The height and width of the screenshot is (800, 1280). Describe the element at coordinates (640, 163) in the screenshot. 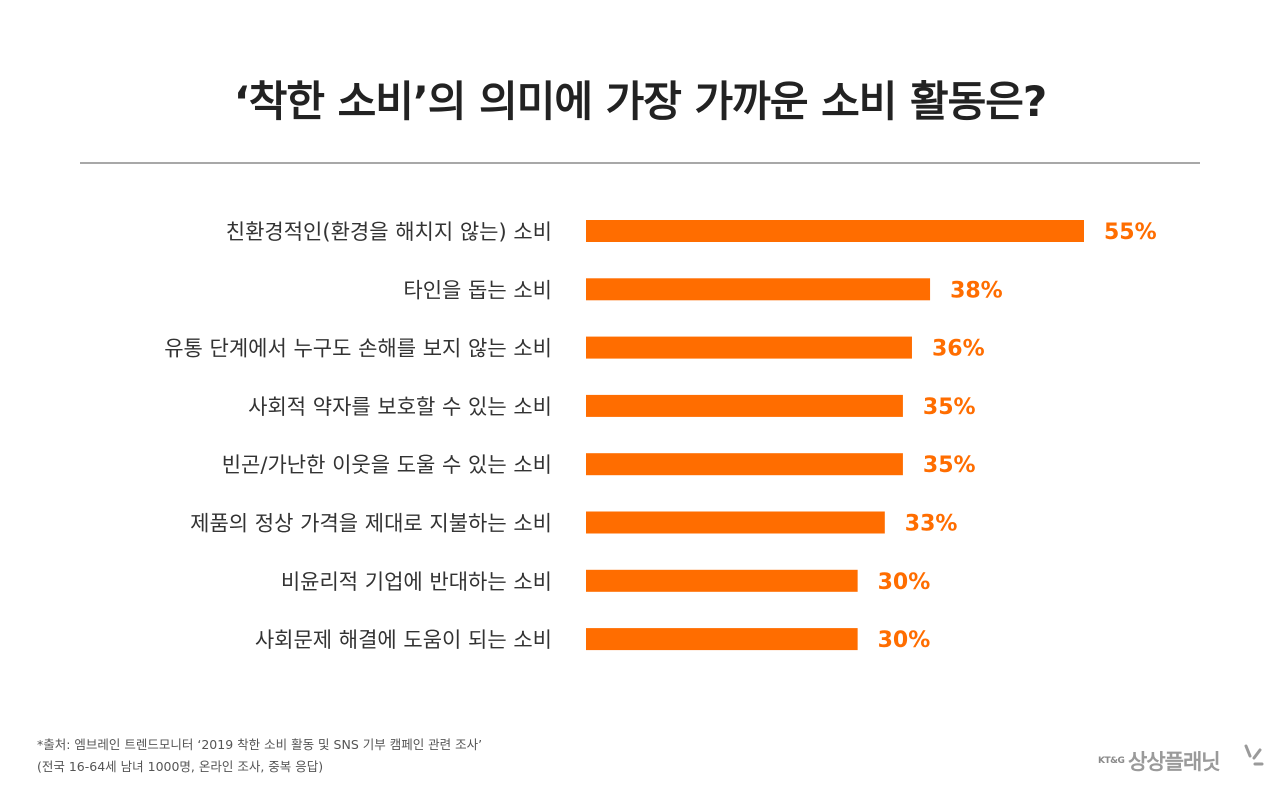

I see `title-divider` at that location.